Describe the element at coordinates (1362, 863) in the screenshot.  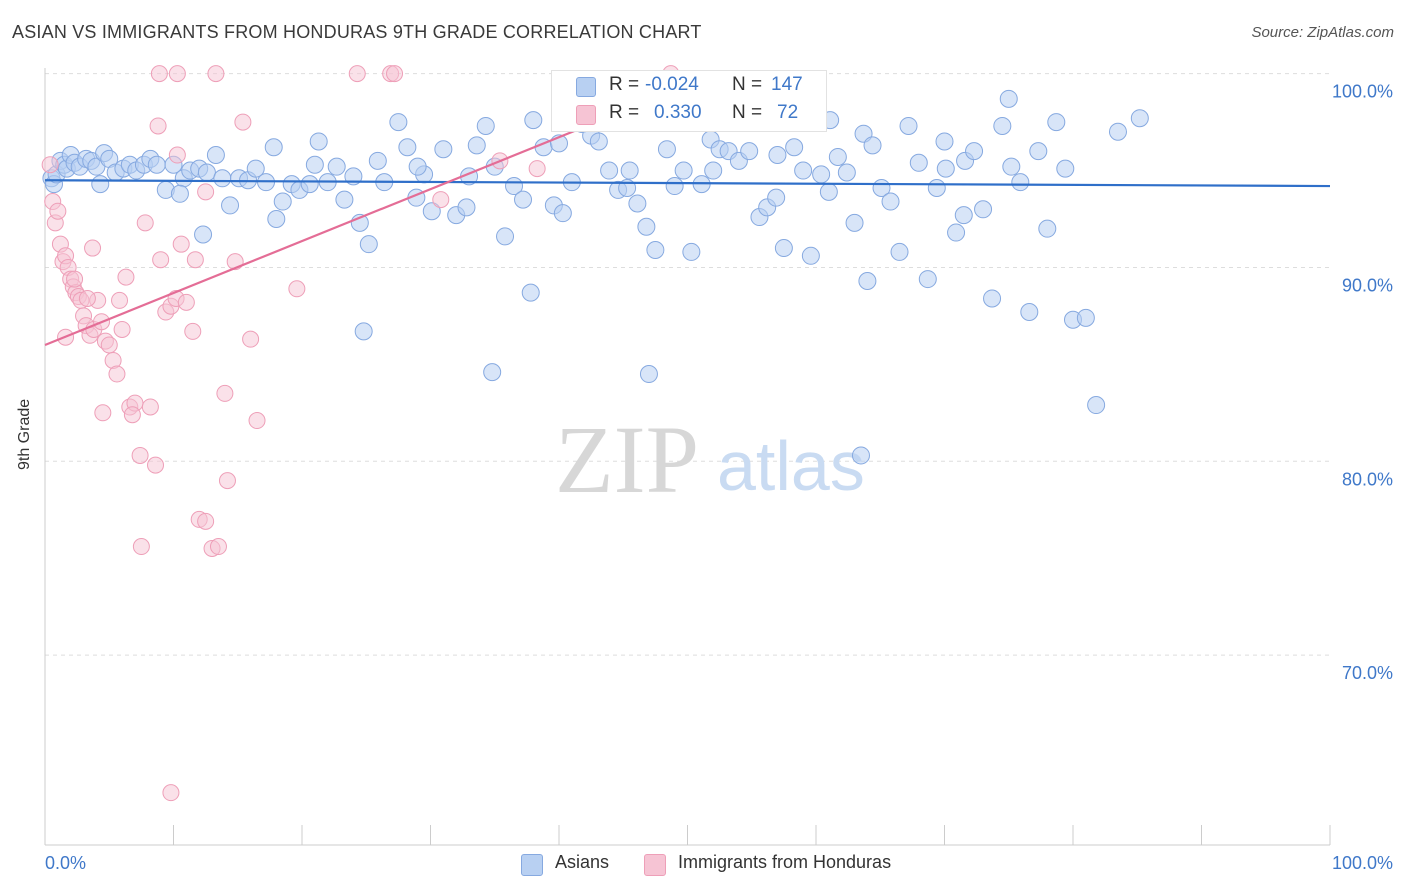
I see `x-tick-label: 100.0%` at that location.